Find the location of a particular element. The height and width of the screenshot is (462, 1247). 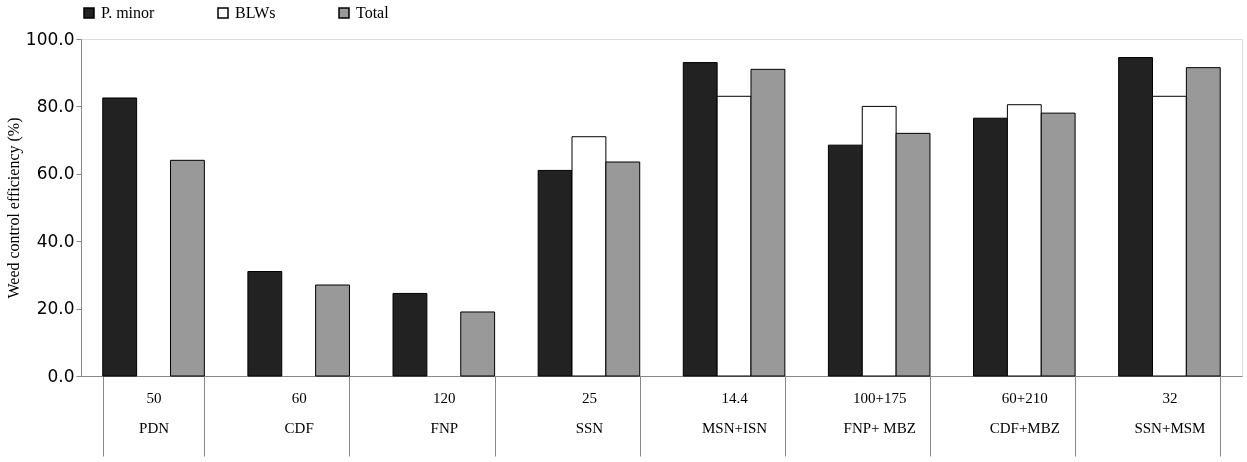

x-tick-label: 32 SSN+MSM is located at coordinates (1170, 412).